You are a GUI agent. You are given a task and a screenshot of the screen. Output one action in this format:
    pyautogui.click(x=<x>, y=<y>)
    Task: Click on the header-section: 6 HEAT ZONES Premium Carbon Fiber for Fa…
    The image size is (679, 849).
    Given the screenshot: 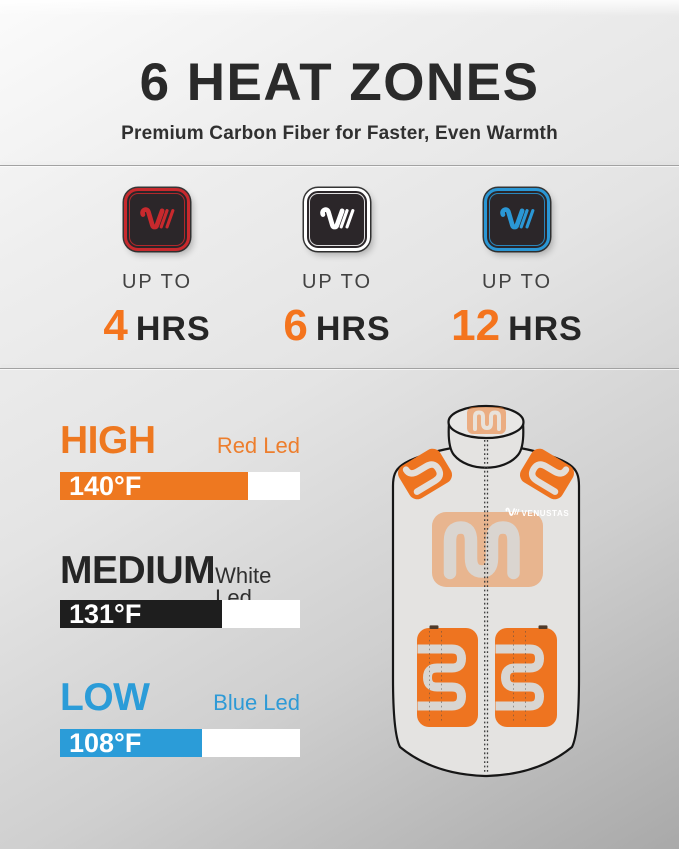 What is the action you would take?
    pyautogui.click(x=339, y=100)
    